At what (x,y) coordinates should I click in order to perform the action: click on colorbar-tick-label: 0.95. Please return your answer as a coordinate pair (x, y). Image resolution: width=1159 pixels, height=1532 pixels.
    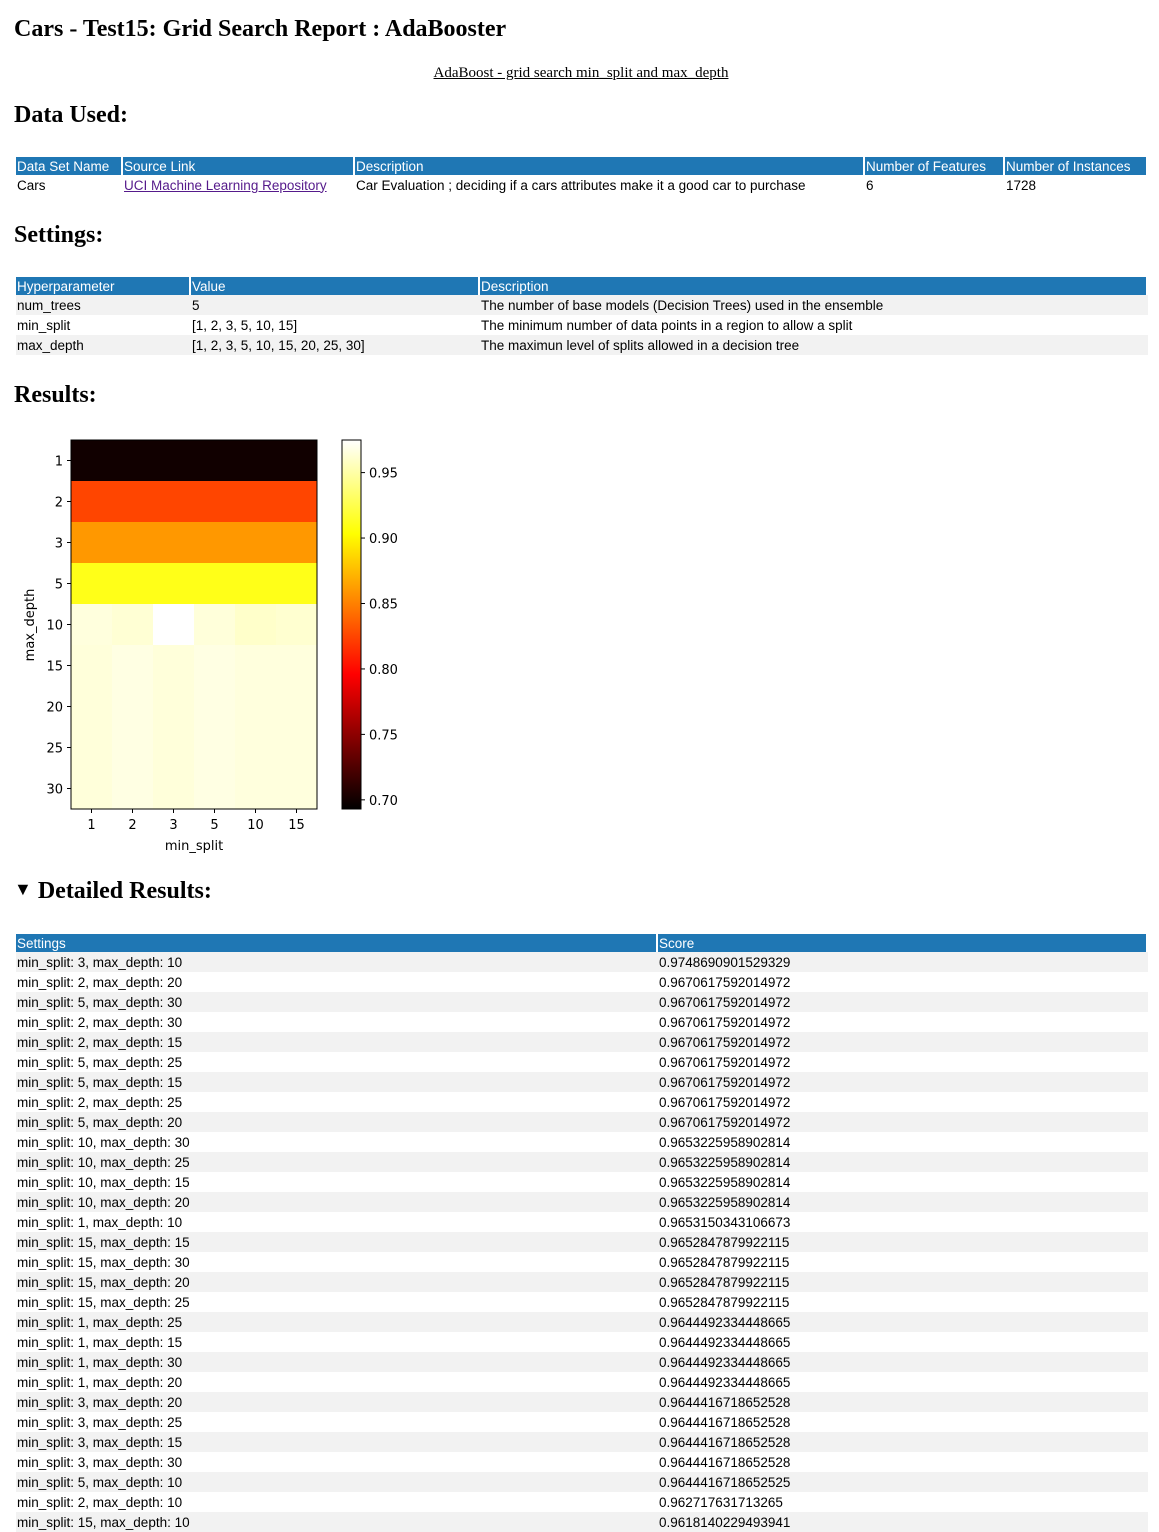
    Looking at the image, I should click on (383, 474).